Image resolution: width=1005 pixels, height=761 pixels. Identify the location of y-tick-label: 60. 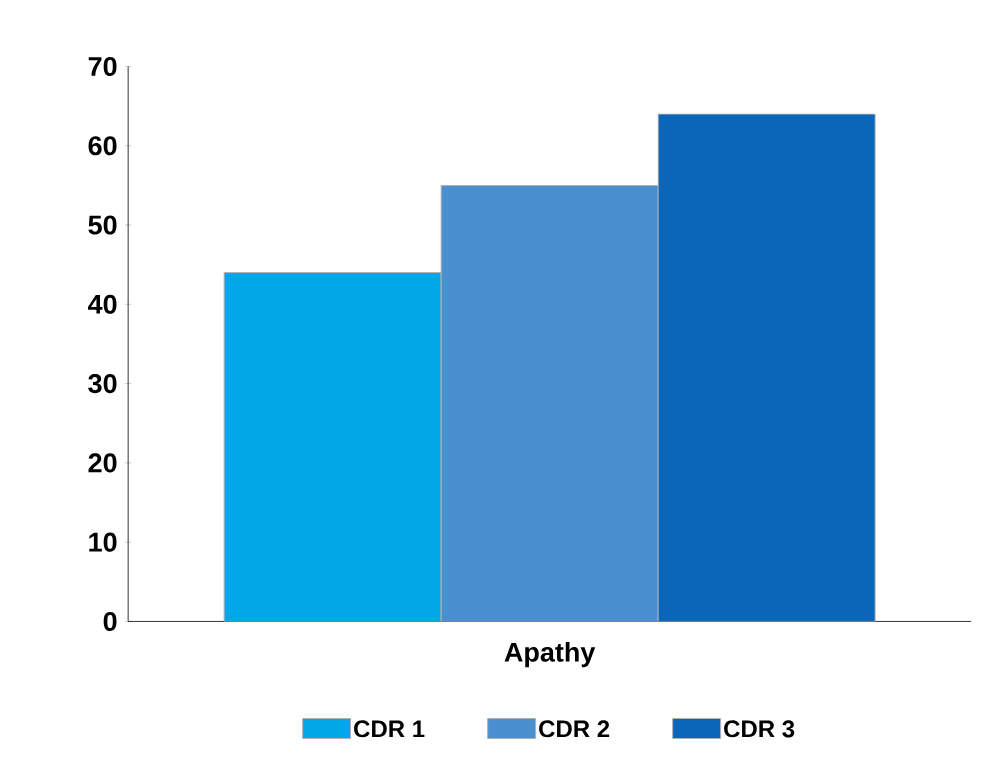
(102, 146).